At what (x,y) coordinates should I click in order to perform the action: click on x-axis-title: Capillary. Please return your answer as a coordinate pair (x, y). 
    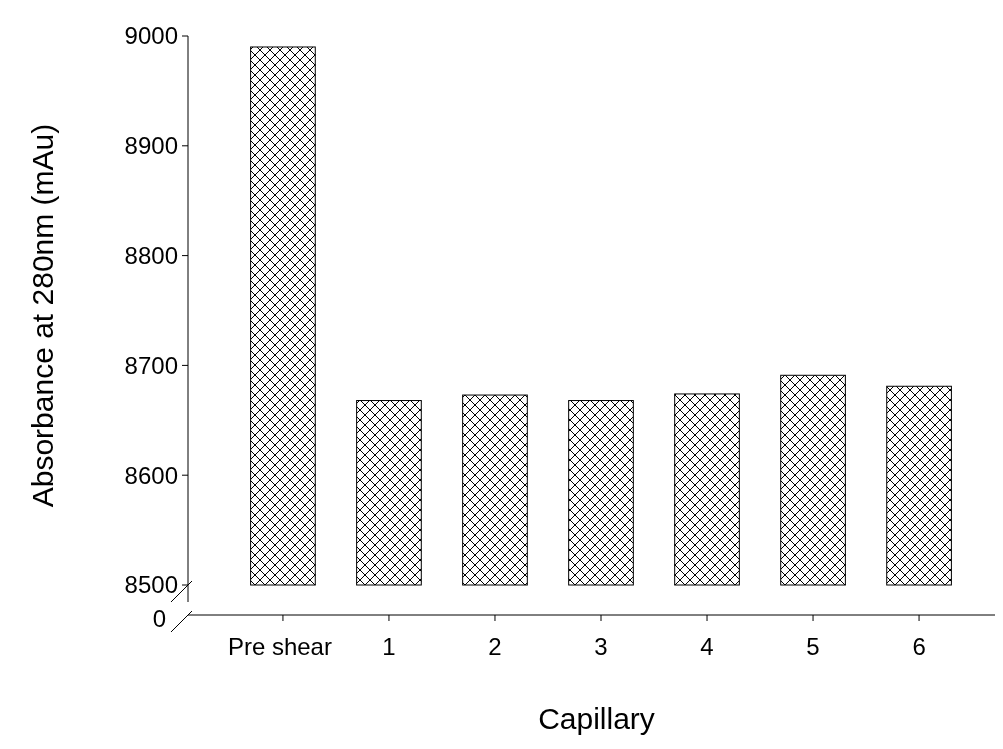
    Looking at the image, I should click on (596, 718).